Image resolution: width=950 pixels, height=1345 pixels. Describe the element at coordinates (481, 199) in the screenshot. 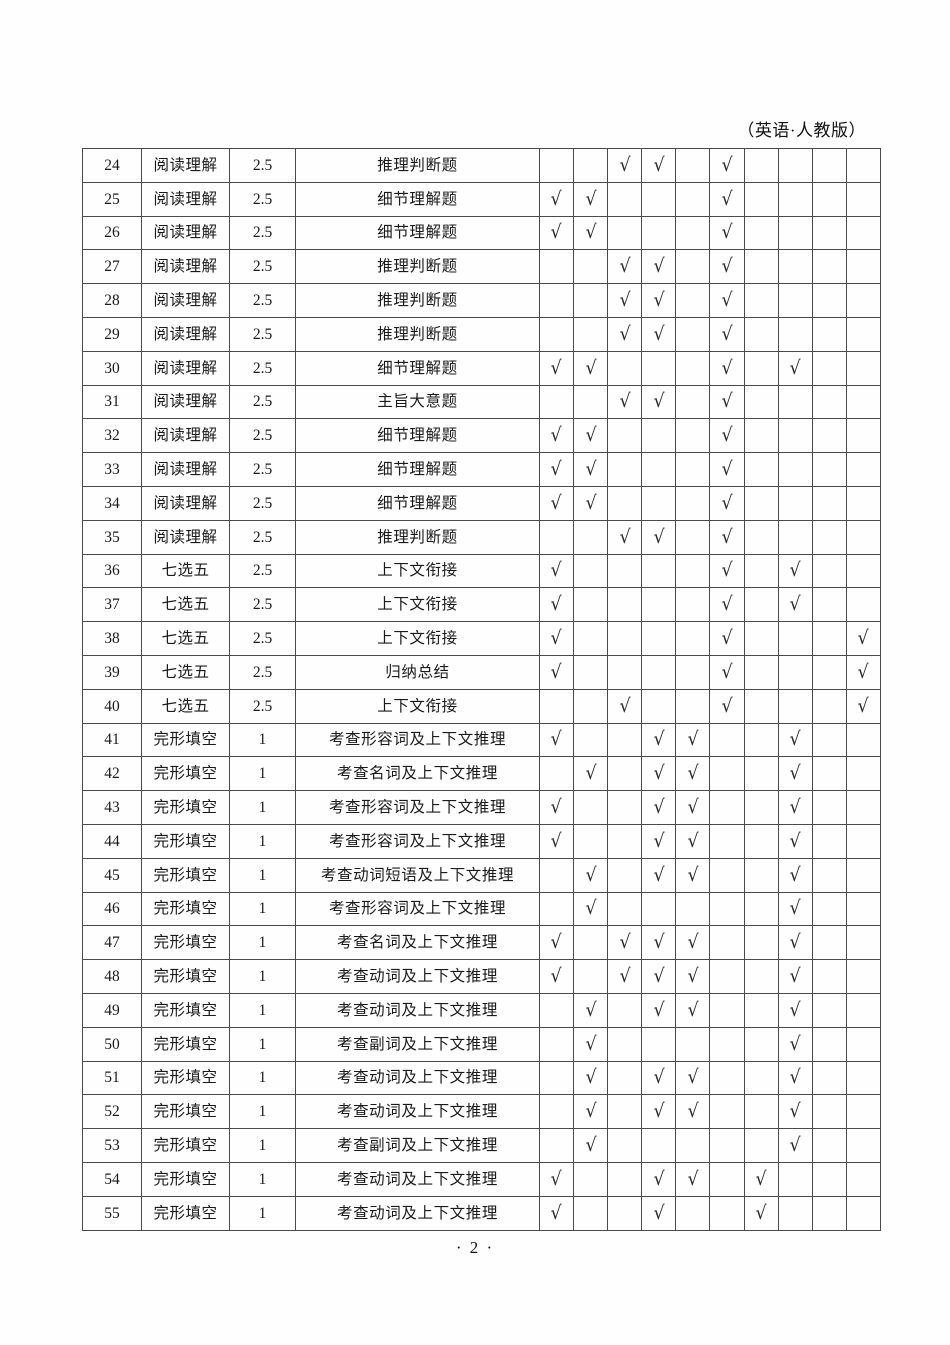

I see `table-row: 25 阅读理解 2.5 细节理解题 √ √ √` at that location.